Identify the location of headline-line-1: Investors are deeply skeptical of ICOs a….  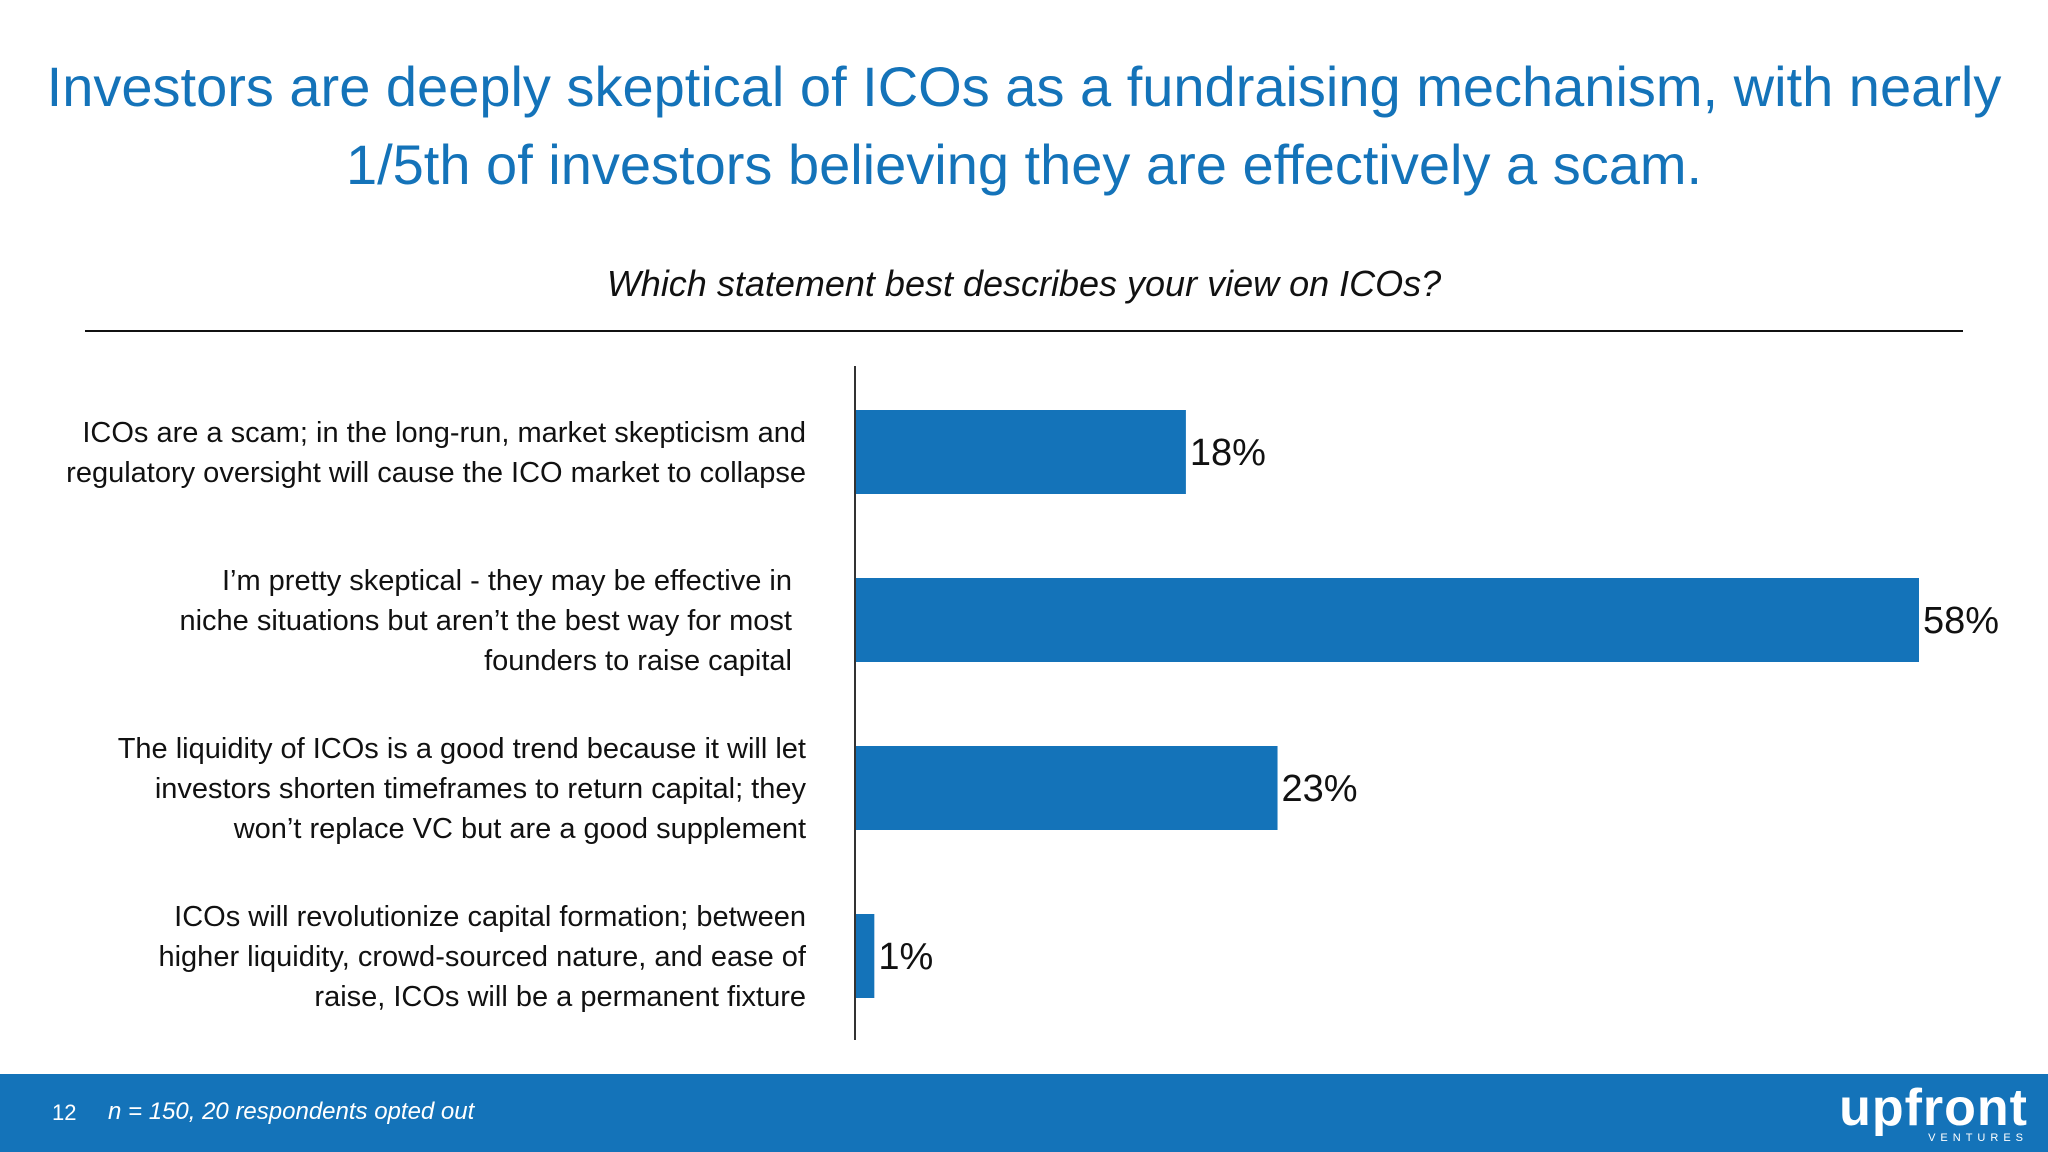
(1024, 86).